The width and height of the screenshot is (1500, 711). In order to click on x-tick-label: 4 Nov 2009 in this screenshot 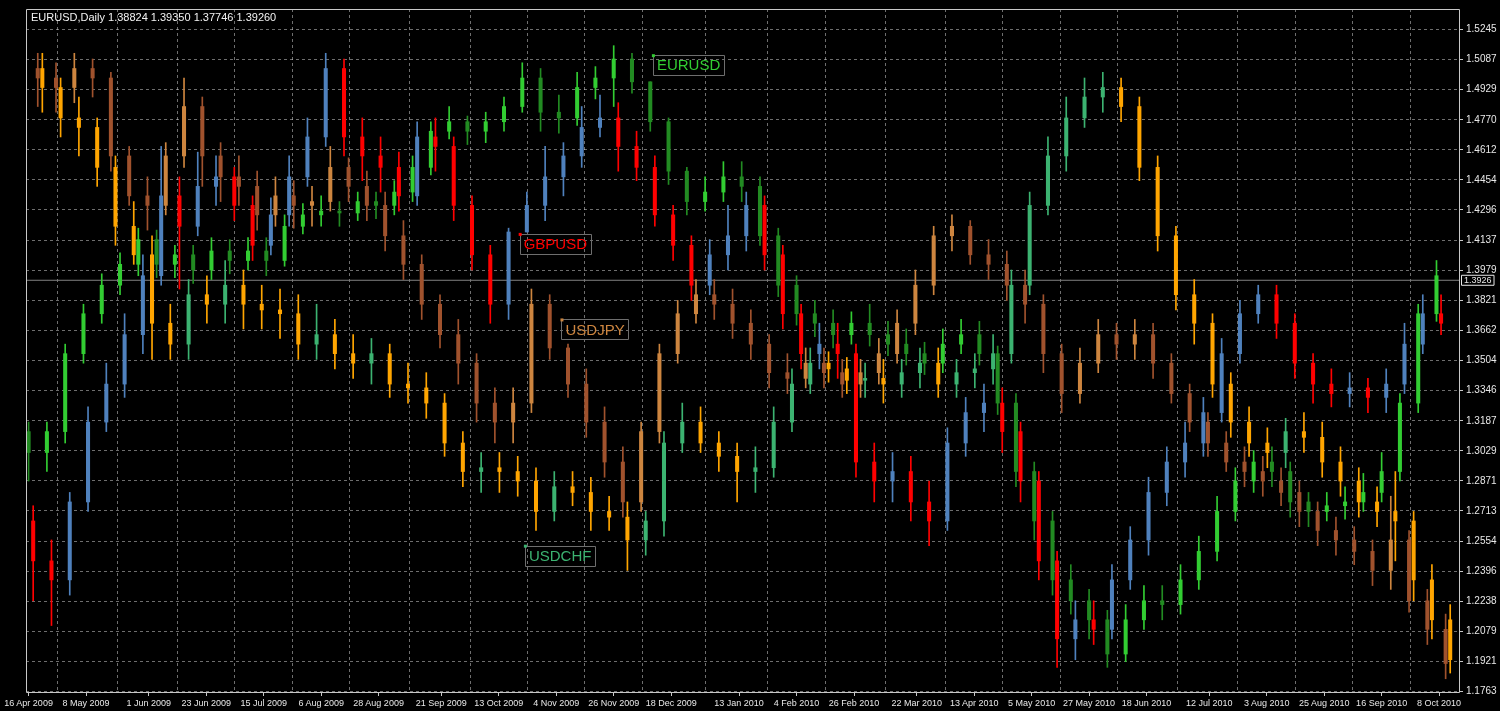, I will do `click(556, 702)`.